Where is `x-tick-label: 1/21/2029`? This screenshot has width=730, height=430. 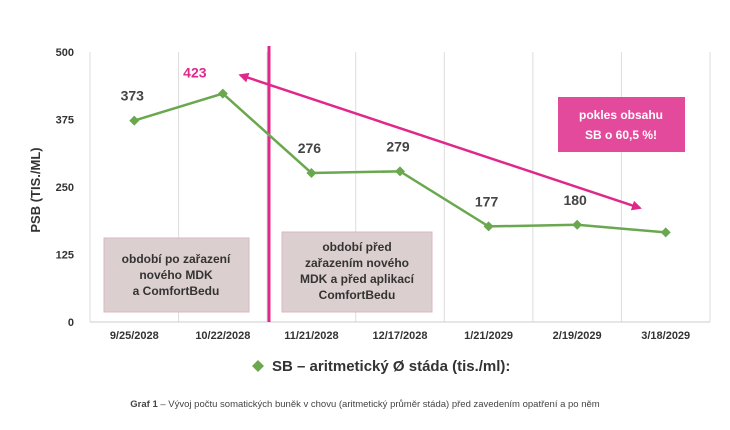 x-tick-label: 1/21/2029 is located at coordinates (488, 336).